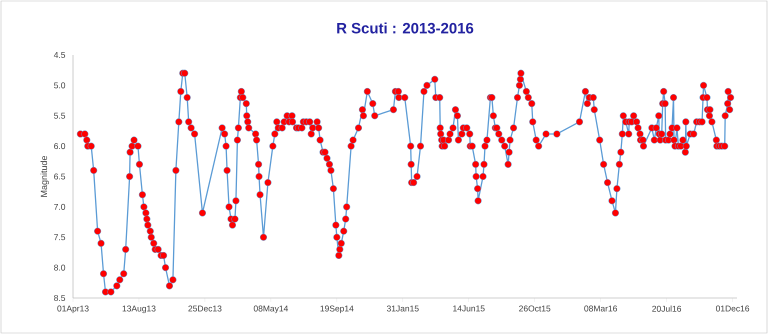  Describe the element at coordinates (405, 28) in the screenshot. I see `chart-title: R Scuti : 2013-2016` at that location.